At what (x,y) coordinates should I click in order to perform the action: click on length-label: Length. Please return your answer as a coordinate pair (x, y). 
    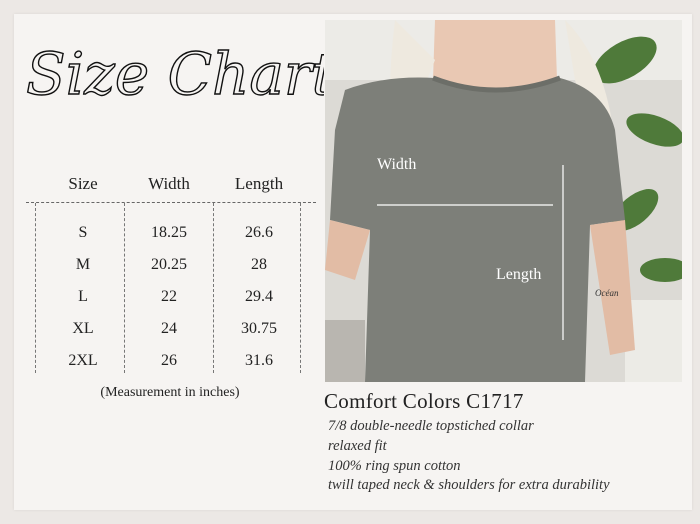
    Looking at the image, I should click on (519, 274).